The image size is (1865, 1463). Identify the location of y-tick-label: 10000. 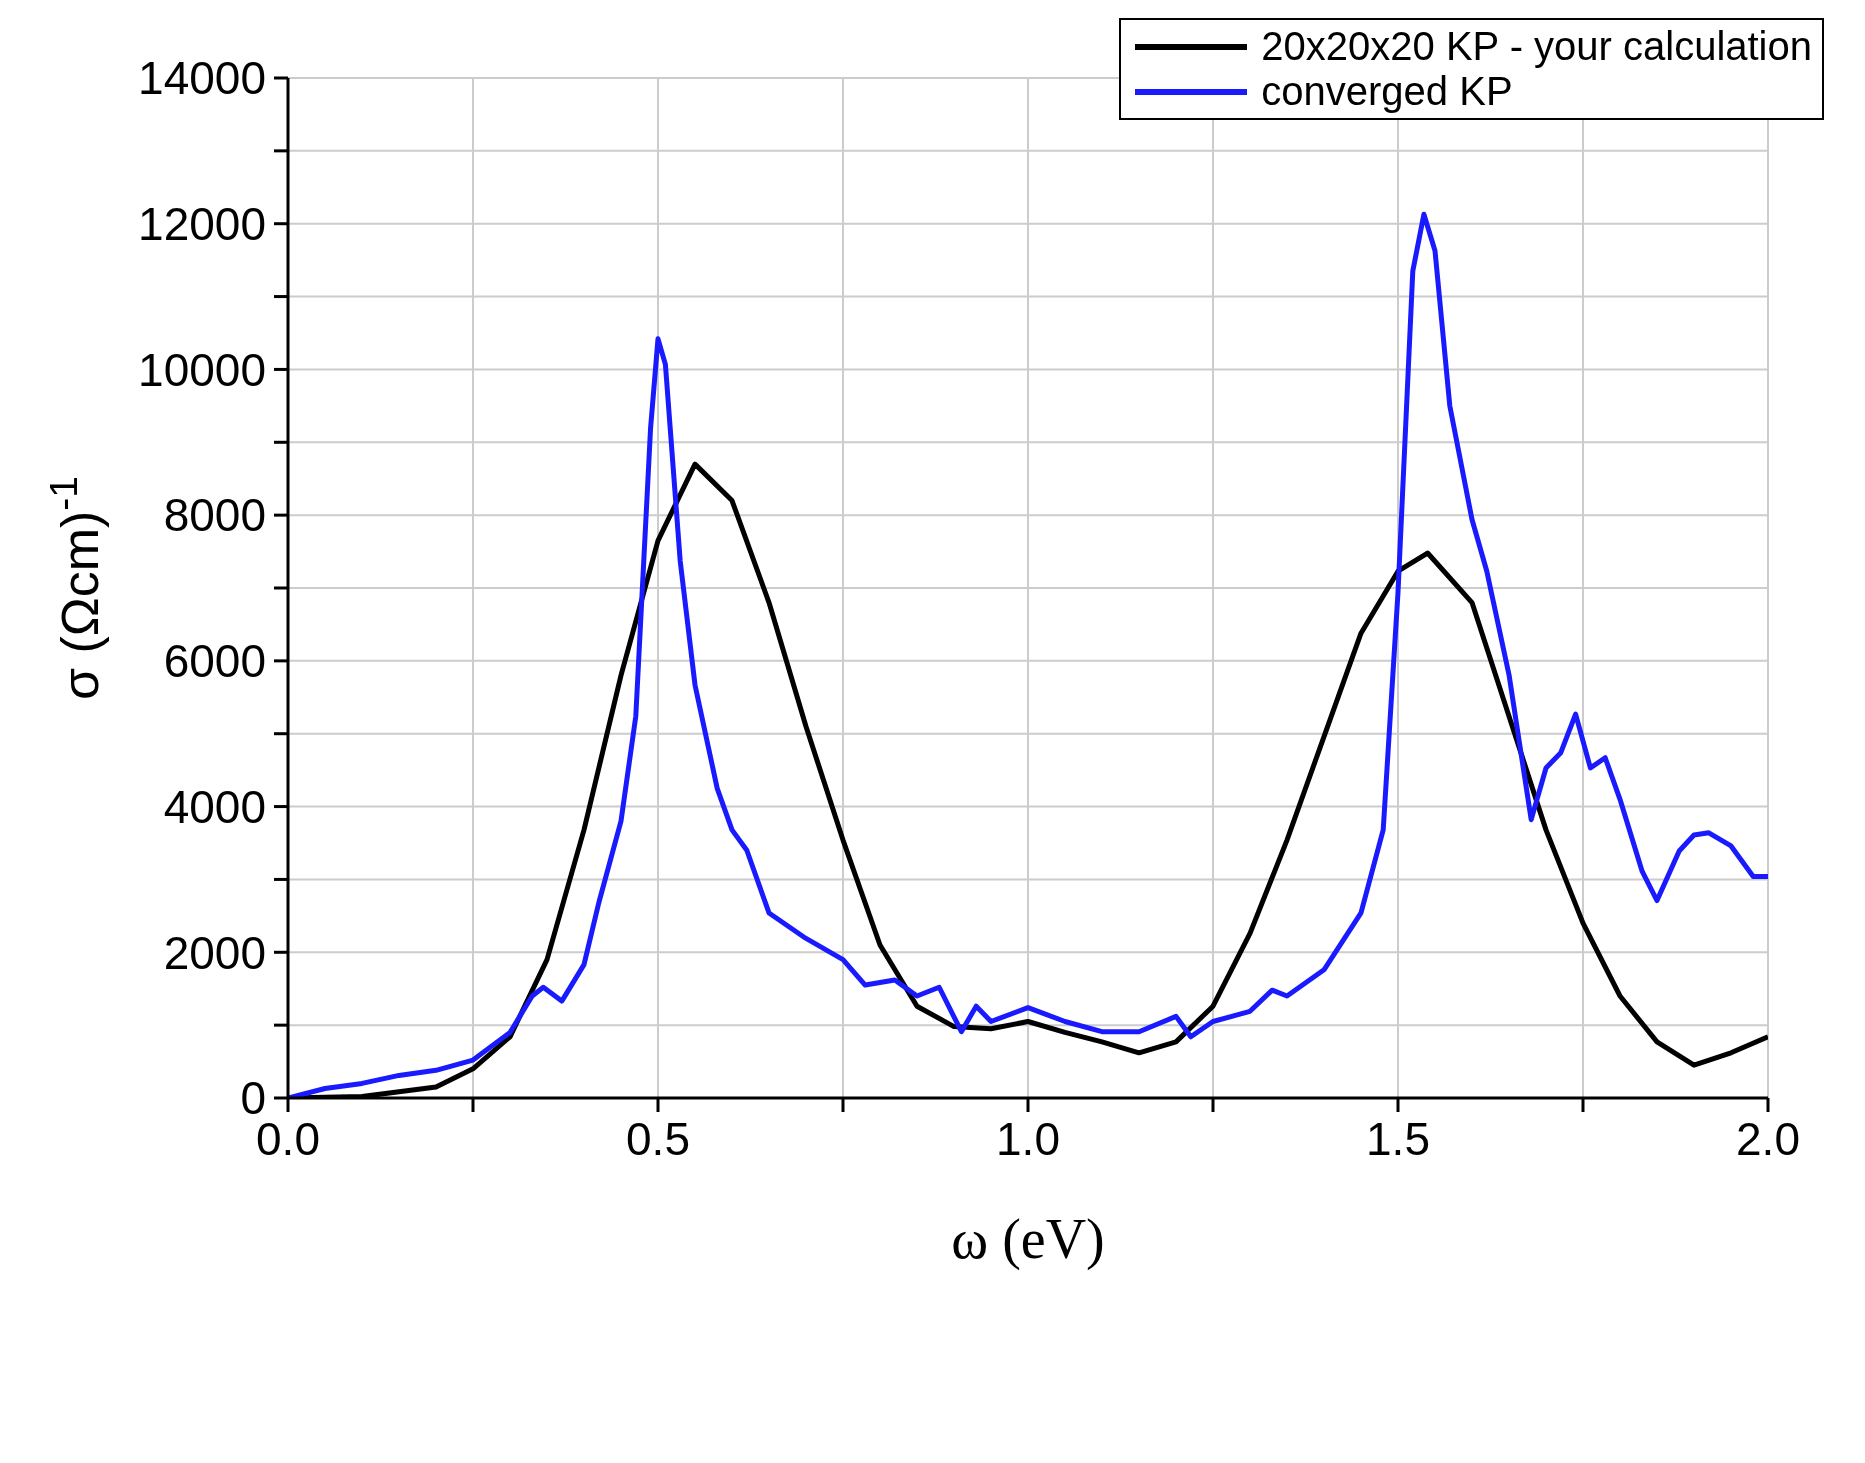
(202, 369).